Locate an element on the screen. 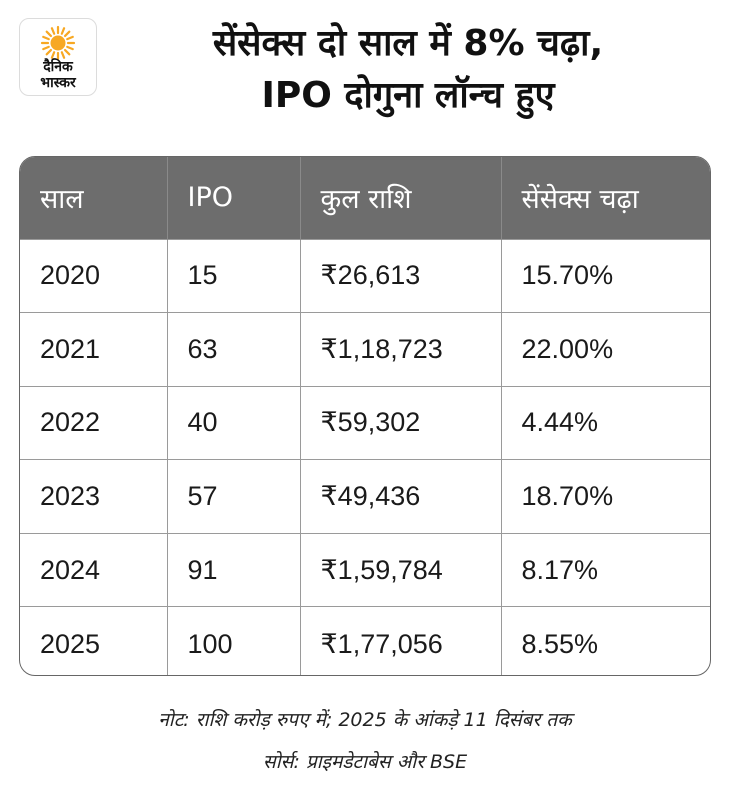 This screenshot has height=799, width=730. cell-sensex: 18.70% is located at coordinates (605, 496).